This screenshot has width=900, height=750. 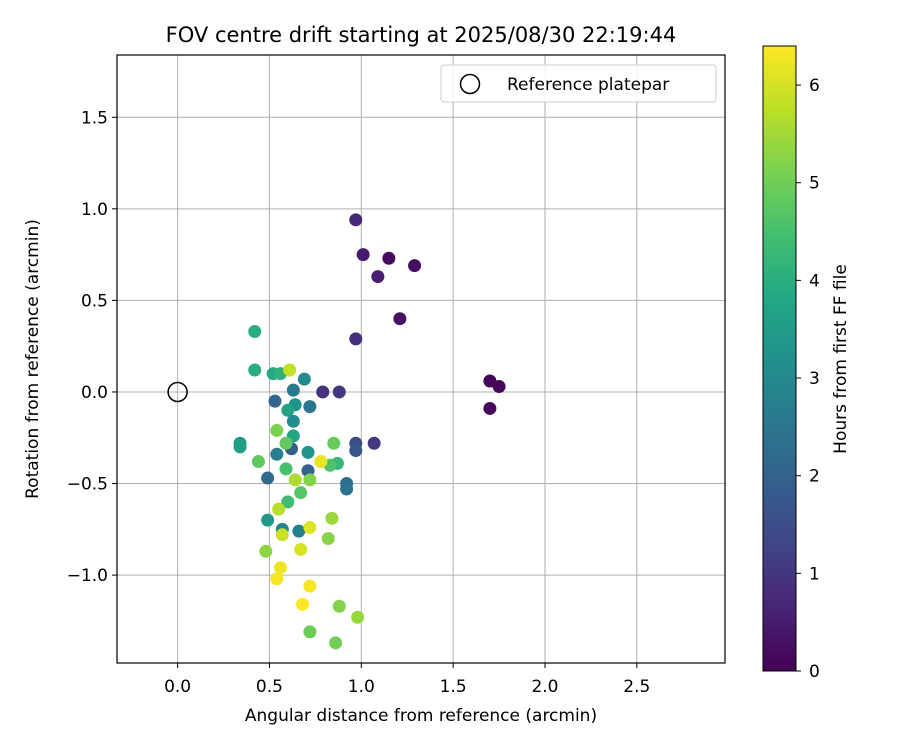 What do you see at coordinates (94, 210) in the screenshot?
I see `y-tick-label: 1.0` at bounding box center [94, 210].